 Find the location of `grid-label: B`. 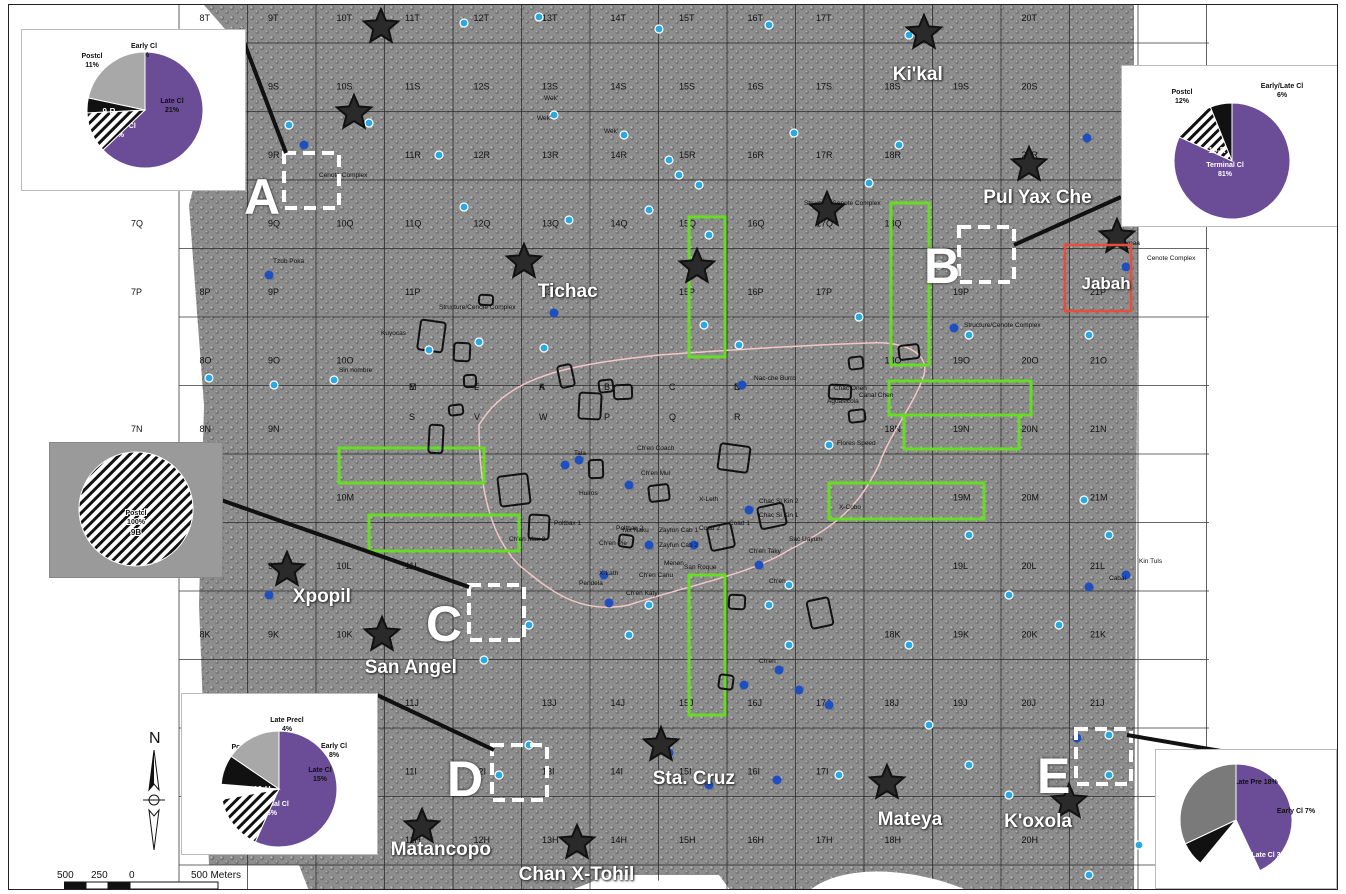

grid-label: B is located at coordinates (607, 387).